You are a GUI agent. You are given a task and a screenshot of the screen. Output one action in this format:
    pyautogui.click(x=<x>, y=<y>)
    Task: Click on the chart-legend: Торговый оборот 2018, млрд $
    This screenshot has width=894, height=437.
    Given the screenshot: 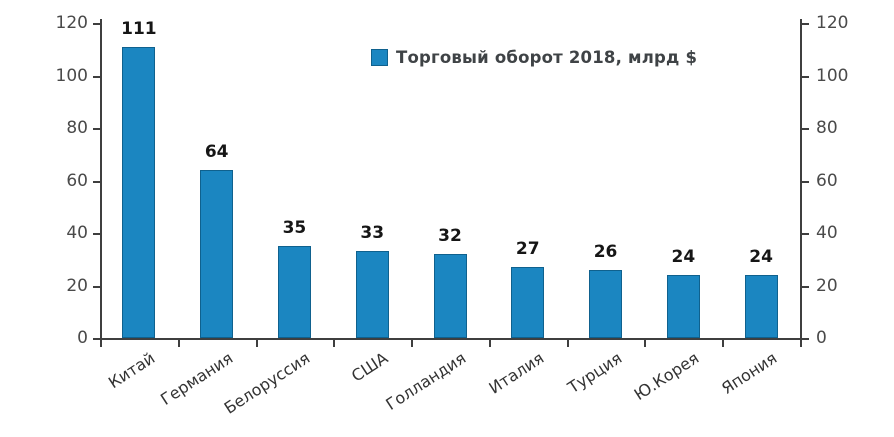 What is the action you would take?
    pyautogui.click(x=534, y=57)
    